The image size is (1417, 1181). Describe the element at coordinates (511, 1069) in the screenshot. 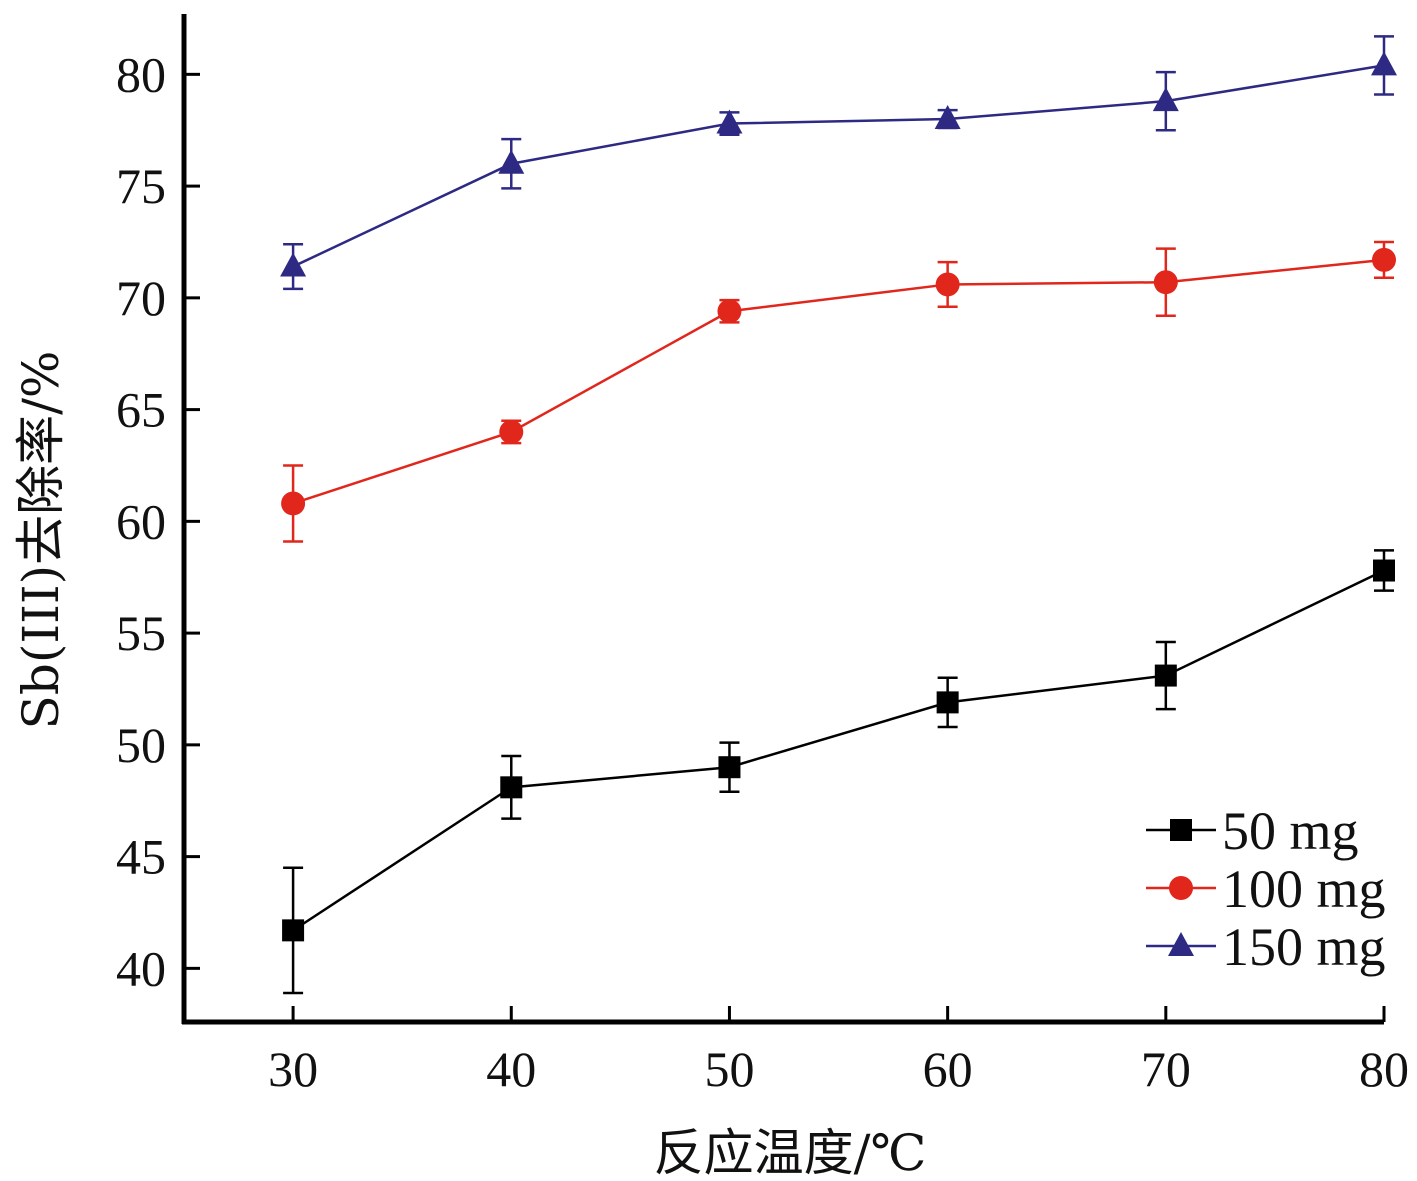

I see `x-tick-label: 40` at that location.